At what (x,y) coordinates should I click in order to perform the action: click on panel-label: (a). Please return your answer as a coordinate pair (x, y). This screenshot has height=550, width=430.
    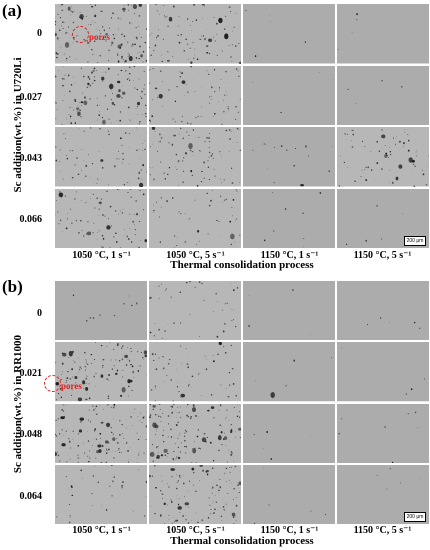
    Looking at the image, I should click on (12, 10).